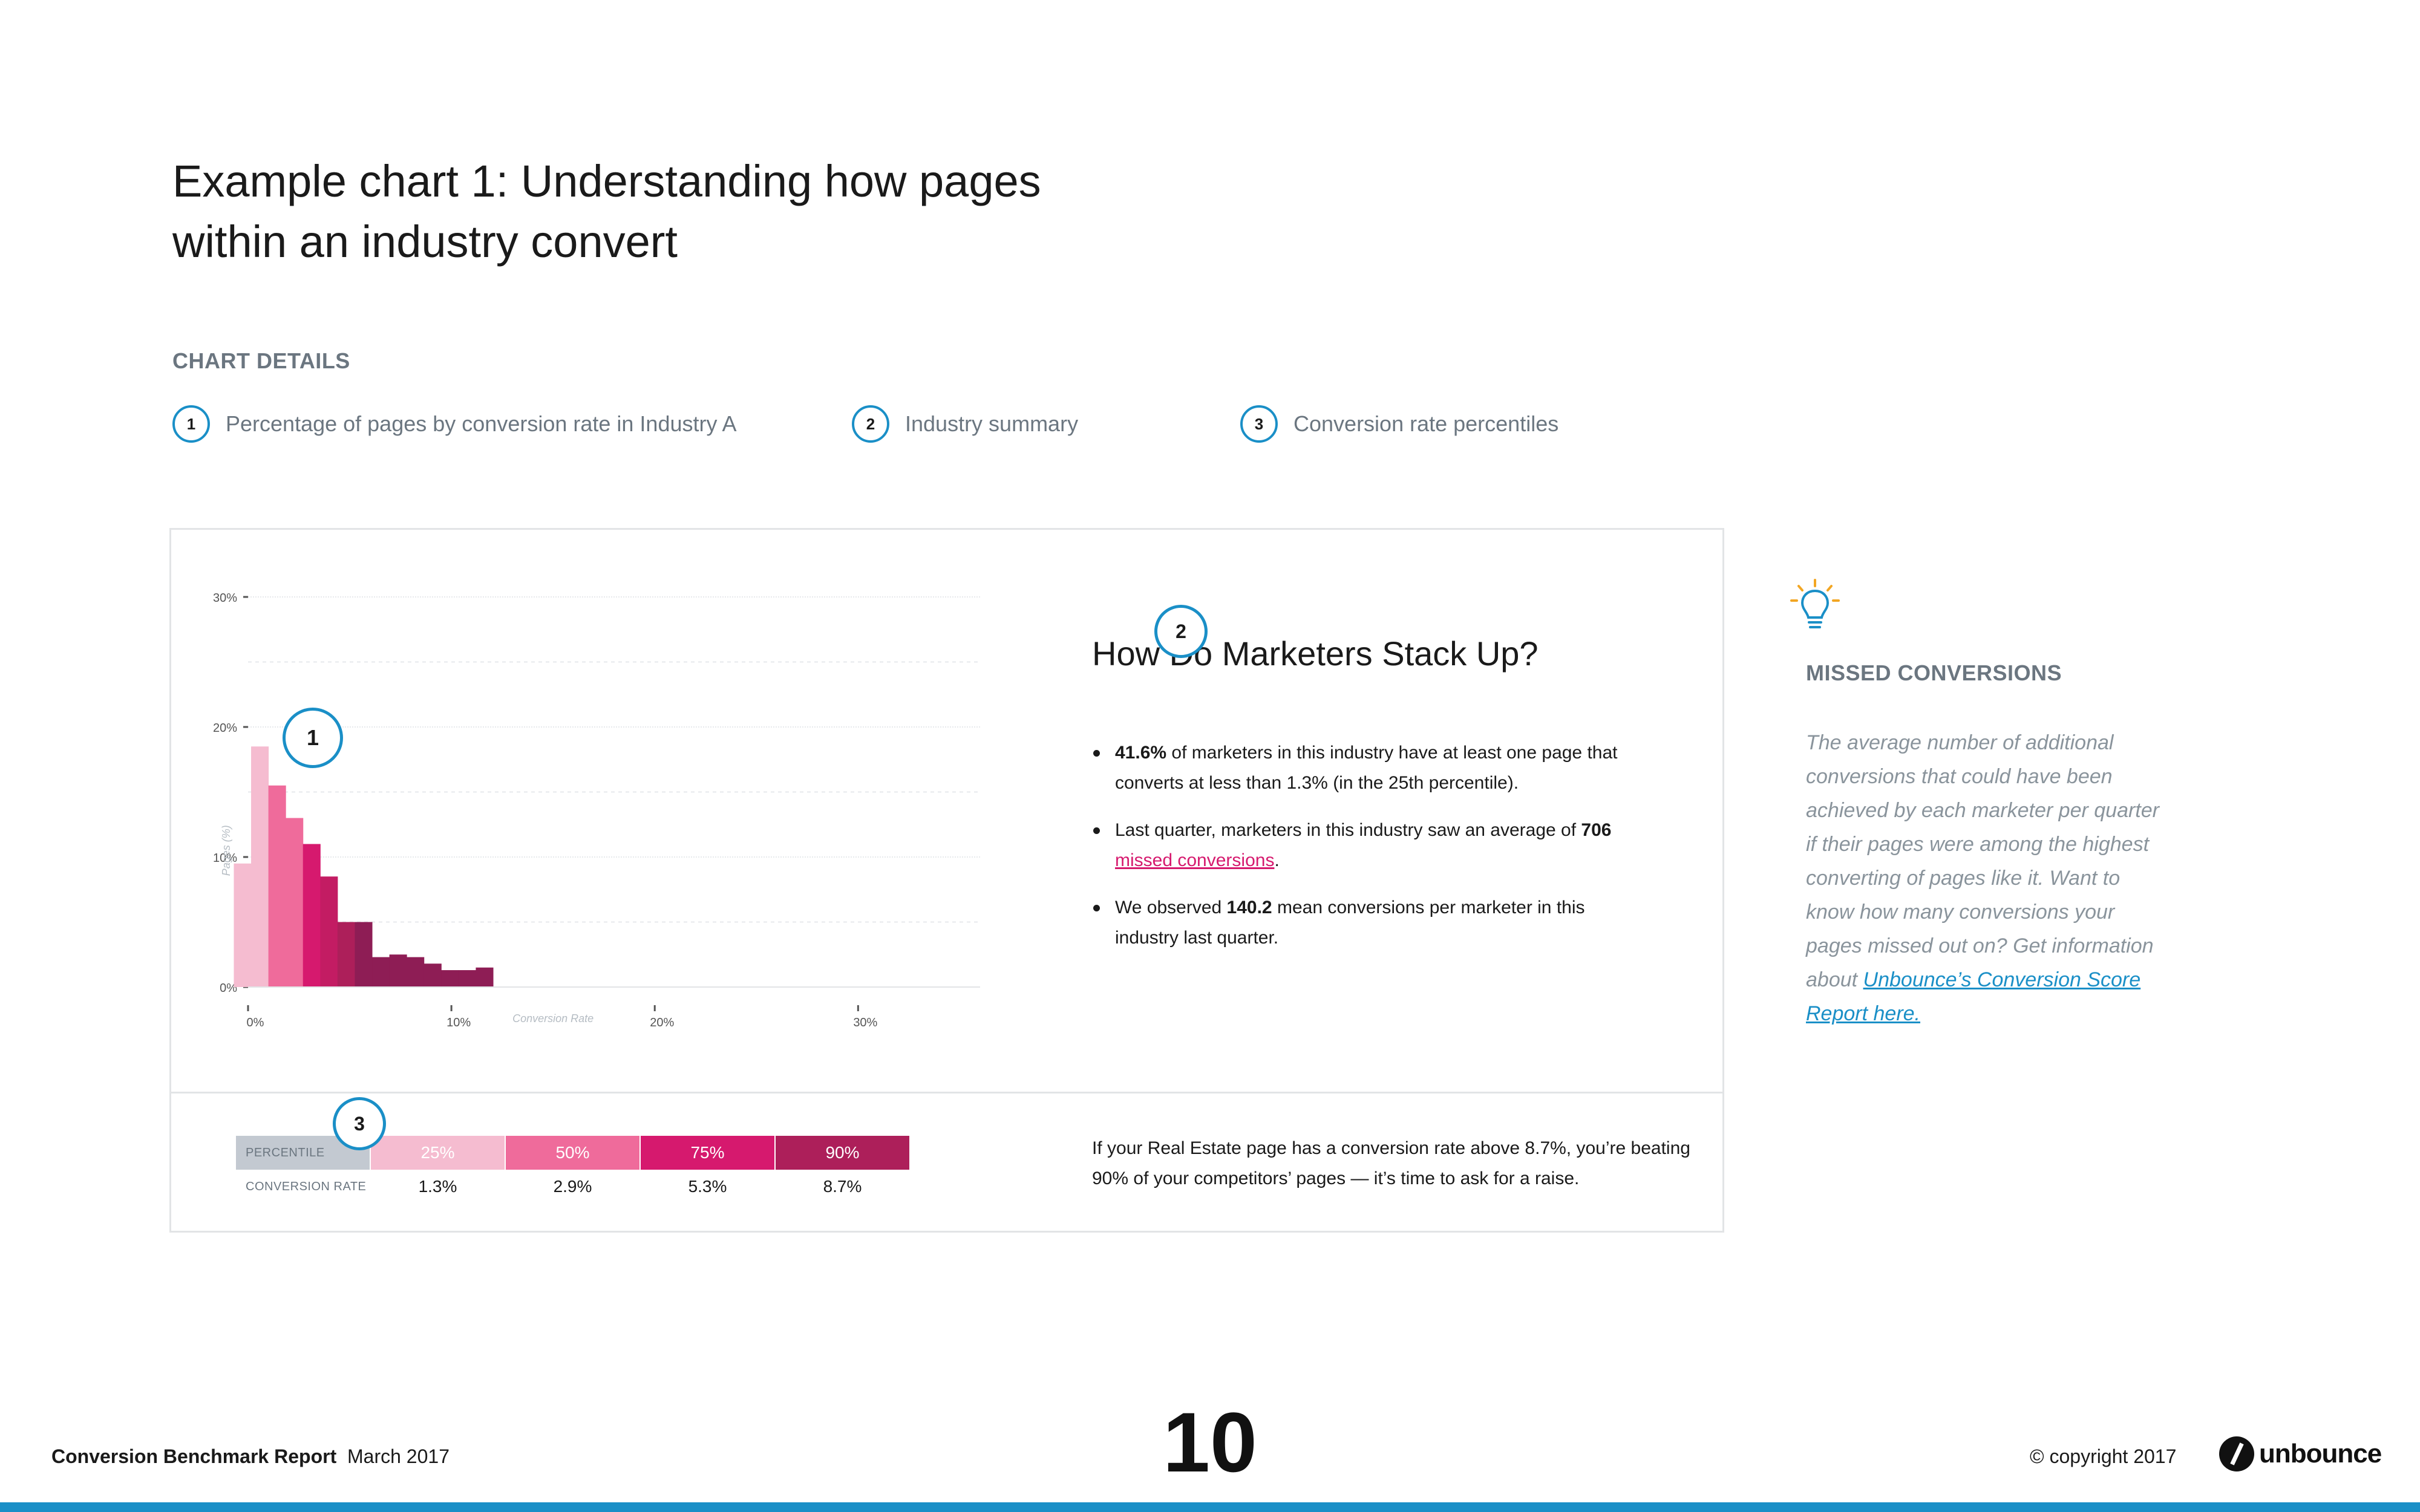  I want to click on rate-75: 5.3%, so click(707, 1186).